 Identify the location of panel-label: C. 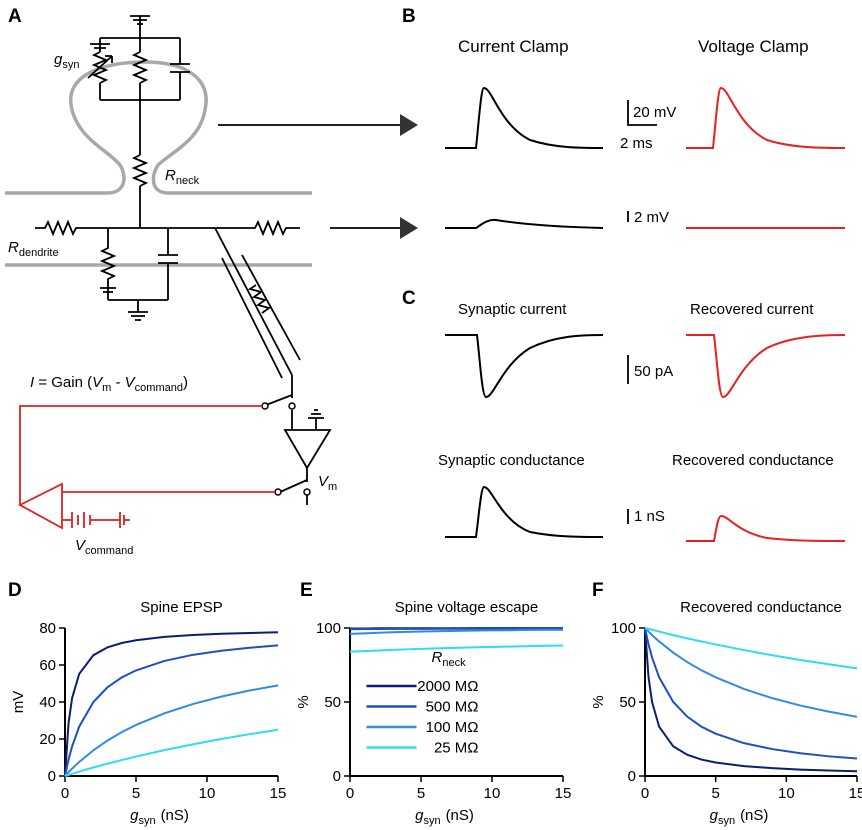
(409, 298).